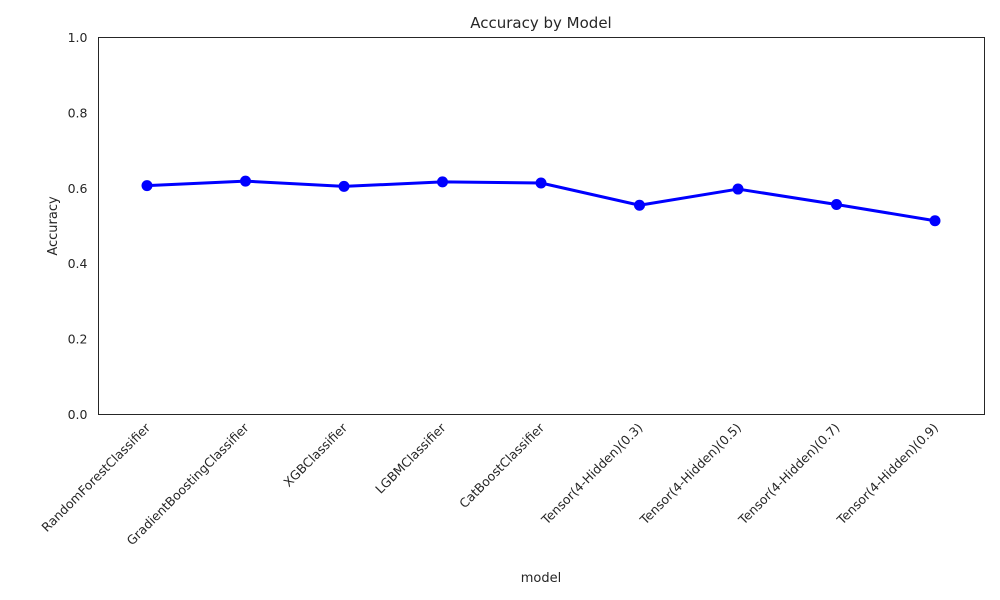 Image resolution: width=1000 pixels, height=600 pixels. What do you see at coordinates (78, 37) in the screenshot?
I see `y-tick-label: 1.0` at bounding box center [78, 37].